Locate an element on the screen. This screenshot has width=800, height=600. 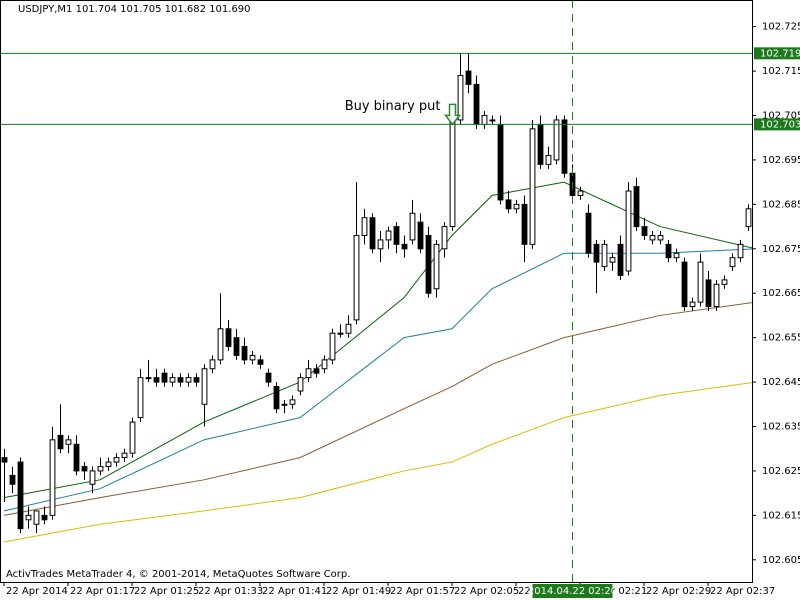
y-tick-label: 102.615 is located at coordinates (781, 515).